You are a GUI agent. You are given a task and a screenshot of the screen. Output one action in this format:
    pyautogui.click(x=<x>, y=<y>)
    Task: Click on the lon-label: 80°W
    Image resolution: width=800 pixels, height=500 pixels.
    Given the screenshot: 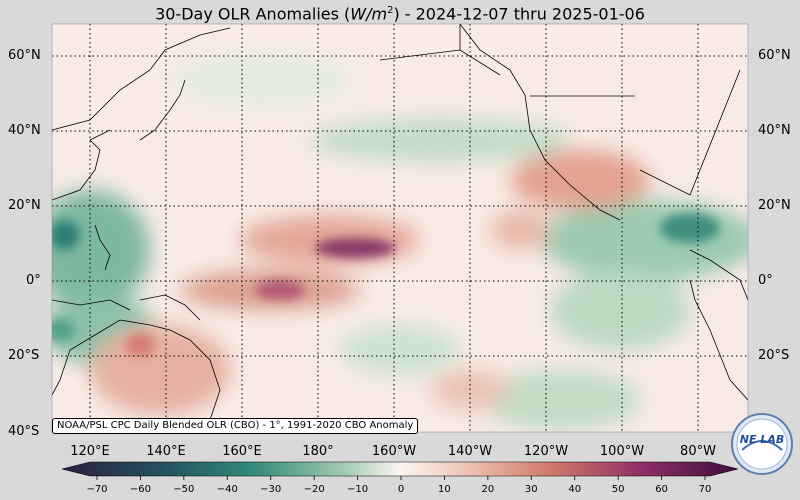 What is the action you would take?
    pyautogui.click(x=698, y=451)
    